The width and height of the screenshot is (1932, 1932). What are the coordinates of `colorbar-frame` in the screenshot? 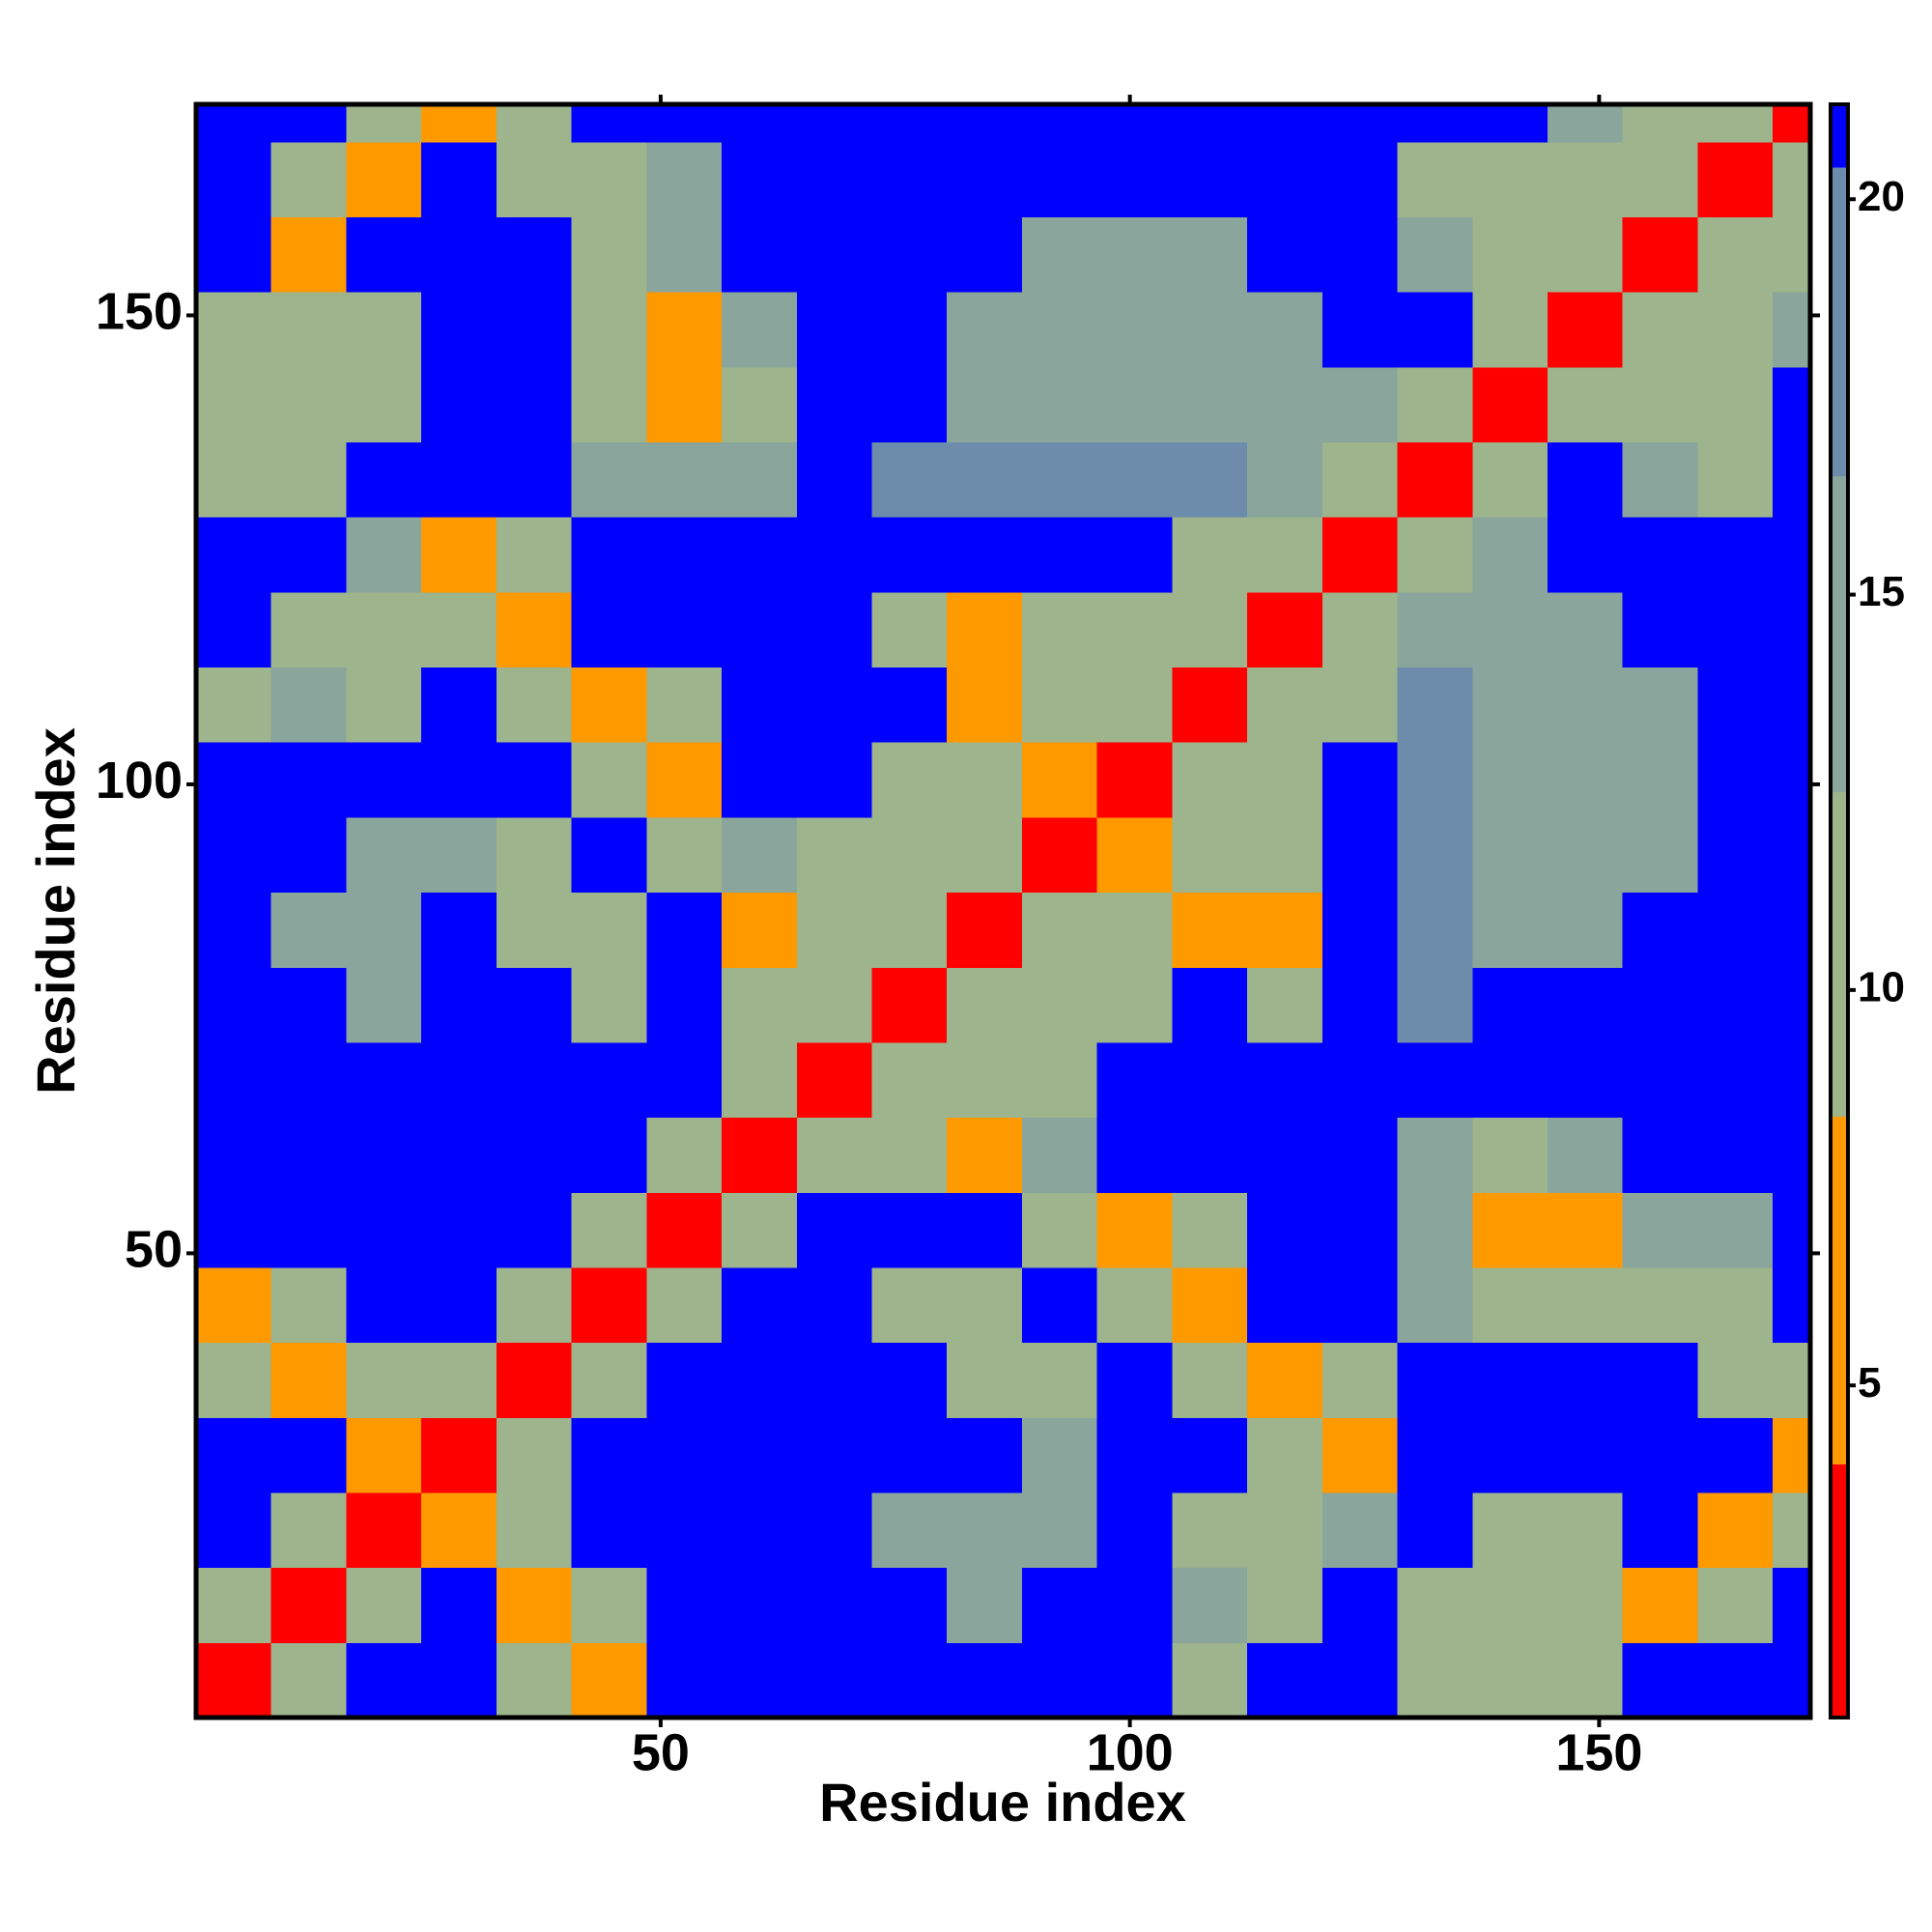 It's located at (1839, 910).